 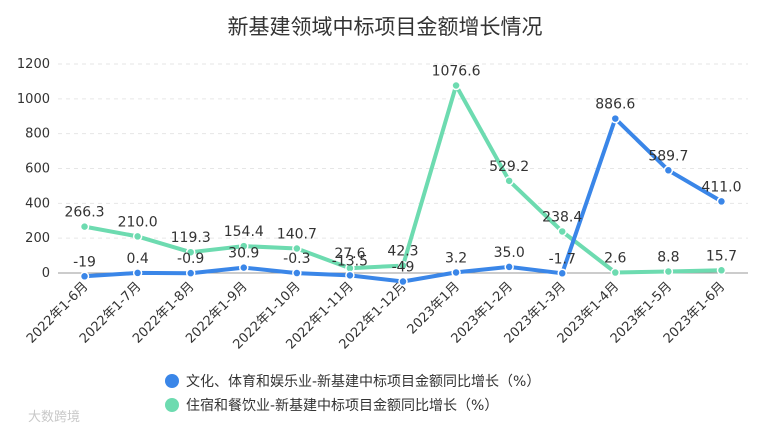 What do you see at coordinates (37, 169) in the screenshot?
I see `y-tick-label: 600` at bounding box center [37, 169].